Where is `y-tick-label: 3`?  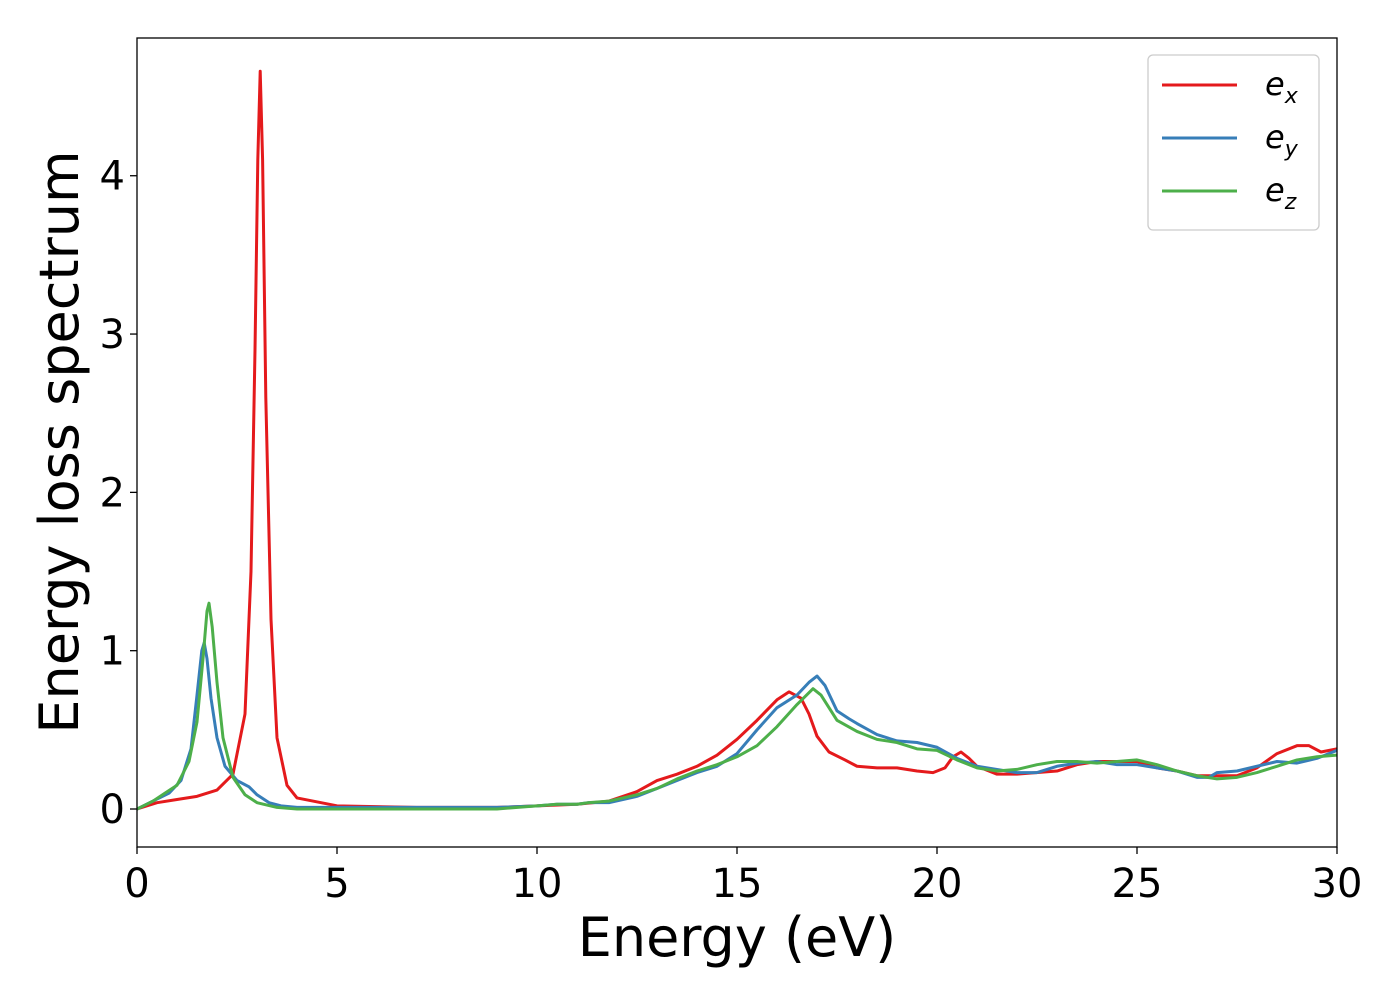 y-tick-label: 3 is located at coordinates (112, 335).